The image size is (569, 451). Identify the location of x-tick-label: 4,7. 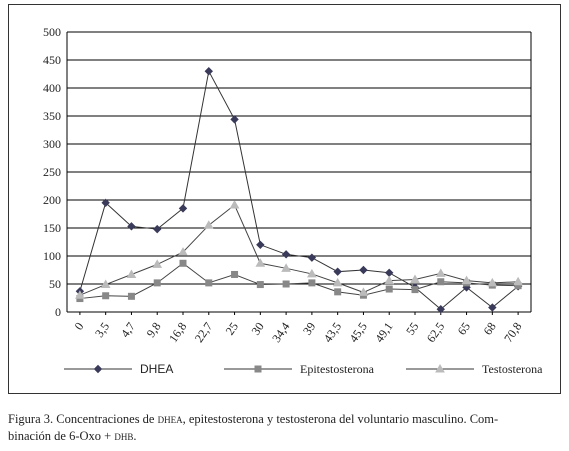
(128, 330).